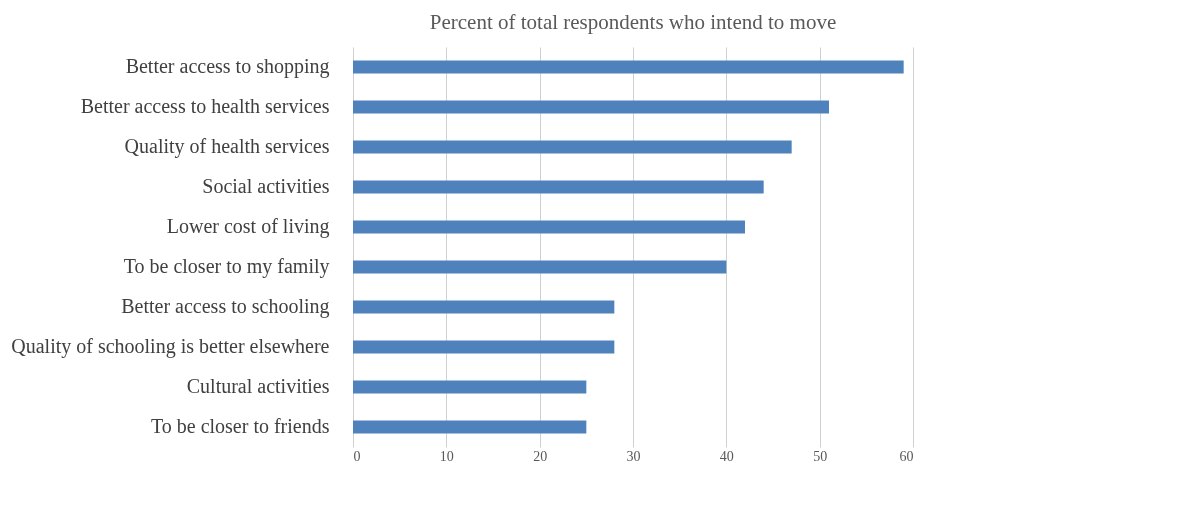 The image size is (1198, 519). Describe the element at coordinates (726, 456) in the screenshot. I see `x-tick-label: 40` at that location.